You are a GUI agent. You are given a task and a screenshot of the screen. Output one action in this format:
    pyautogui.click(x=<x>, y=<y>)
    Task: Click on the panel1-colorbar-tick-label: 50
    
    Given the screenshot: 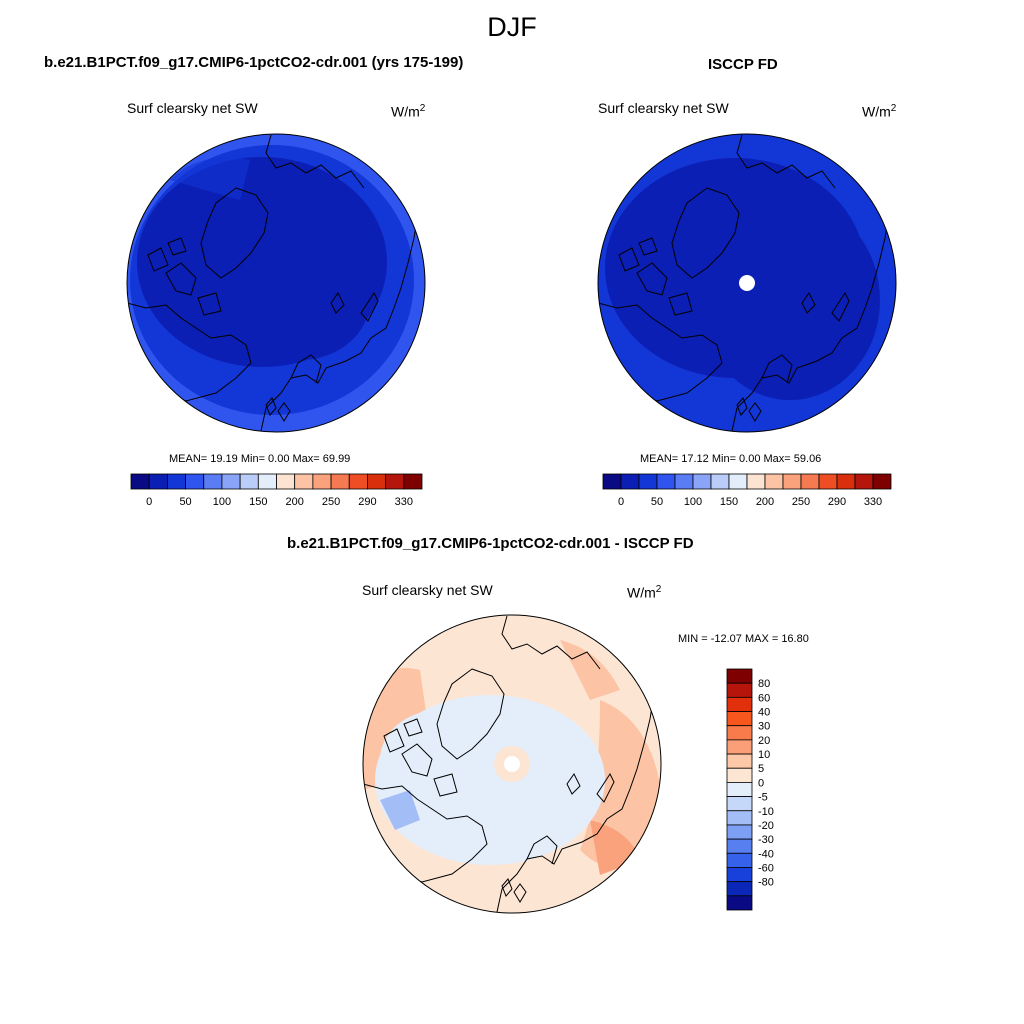 What is the action you would take?
    pyautogui.click(x=185, y=502)
    